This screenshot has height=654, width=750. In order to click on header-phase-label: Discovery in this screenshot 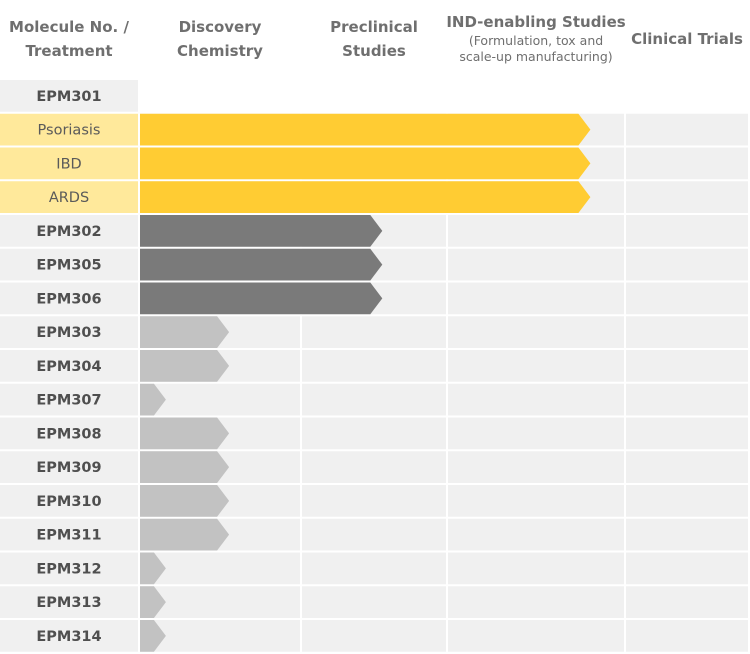, I will do `click(220, 27)`.